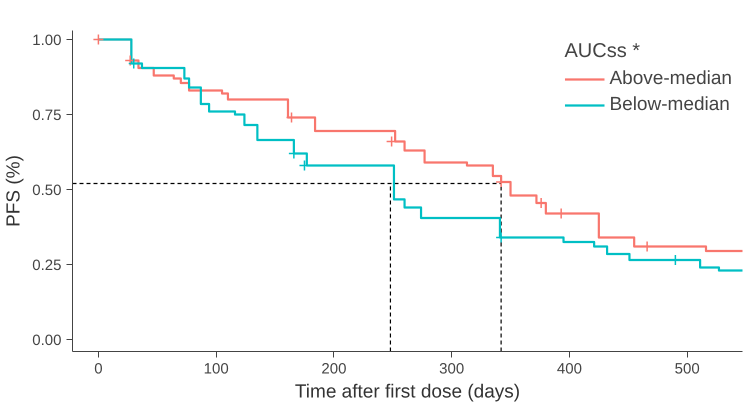 The width and height of the screenshot is (747, 405). What do you see at coordinates (13, 191) in the screenshot?
I see `y-axis-title: PFS (%)` at bounding box center [13, 191].